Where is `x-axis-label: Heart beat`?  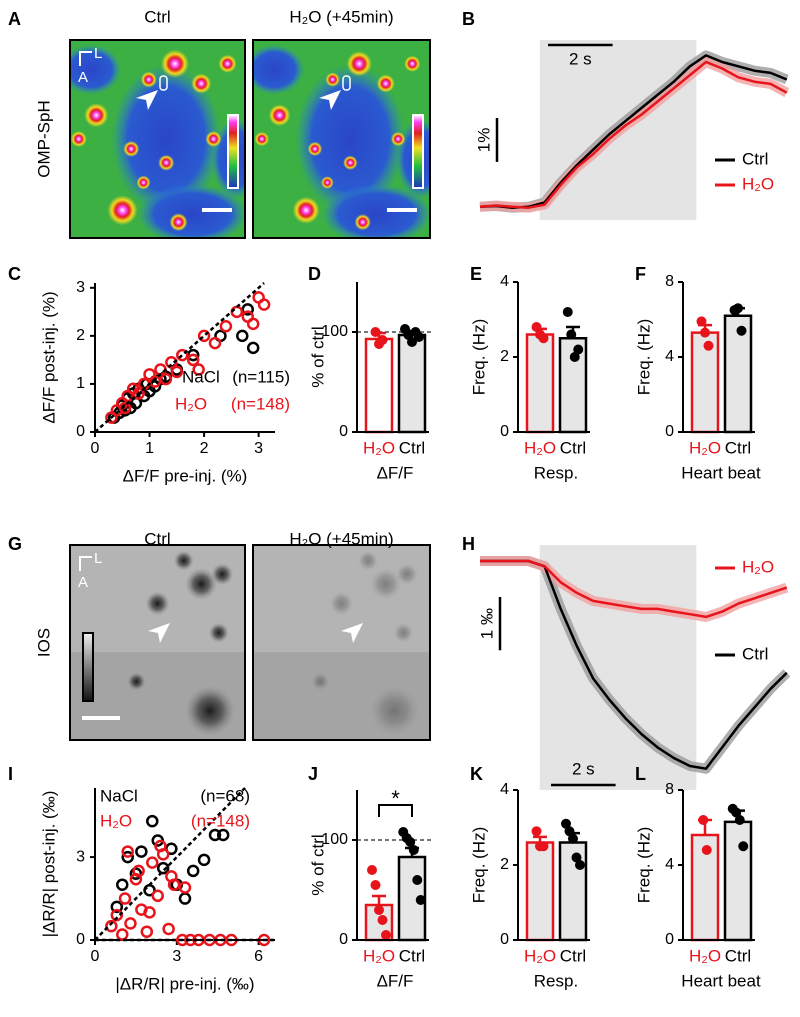
x-axis-label: Heart beat is located at coordinates (721, 980).